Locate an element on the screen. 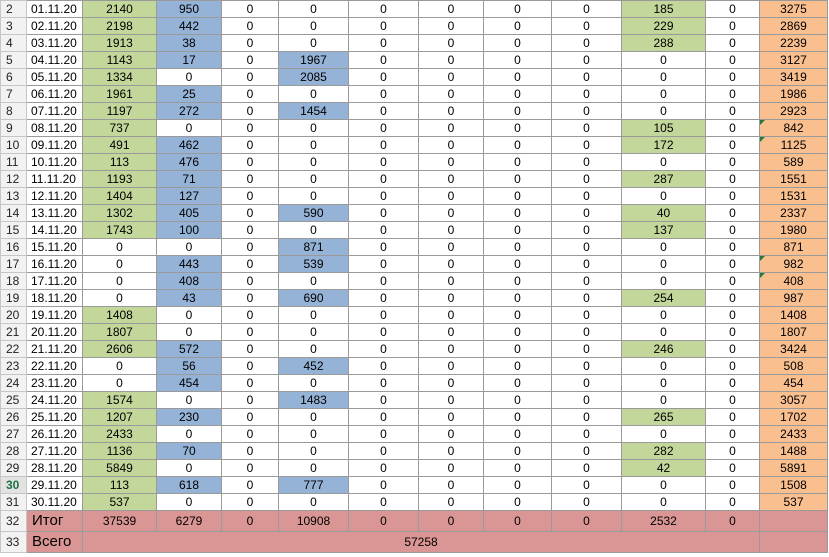 The height and width of the screenshot is (557, 829). data-cell: 42 is located at coordinates (663, 468).